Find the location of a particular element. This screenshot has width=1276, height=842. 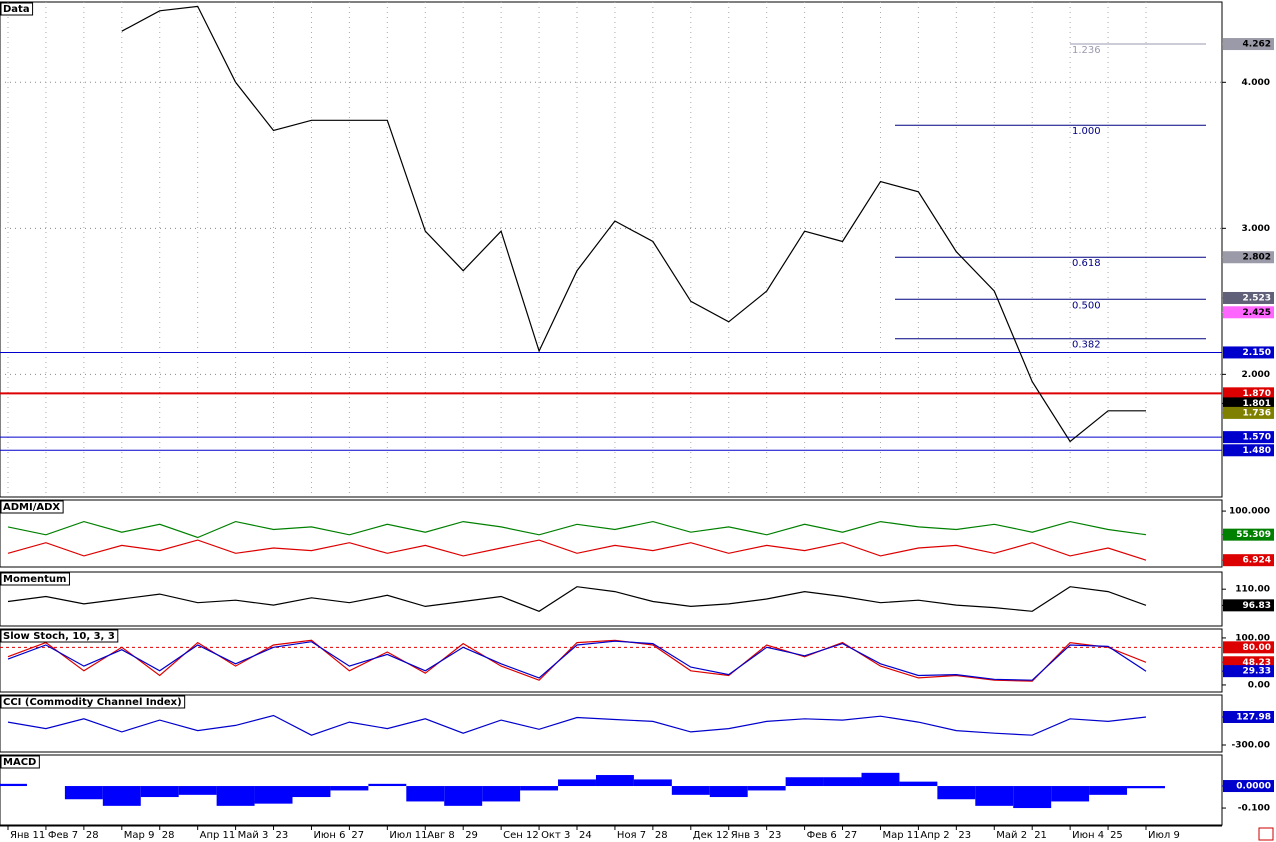

x-tick-label: Июл 9 is located at coordinates (1164, 835).